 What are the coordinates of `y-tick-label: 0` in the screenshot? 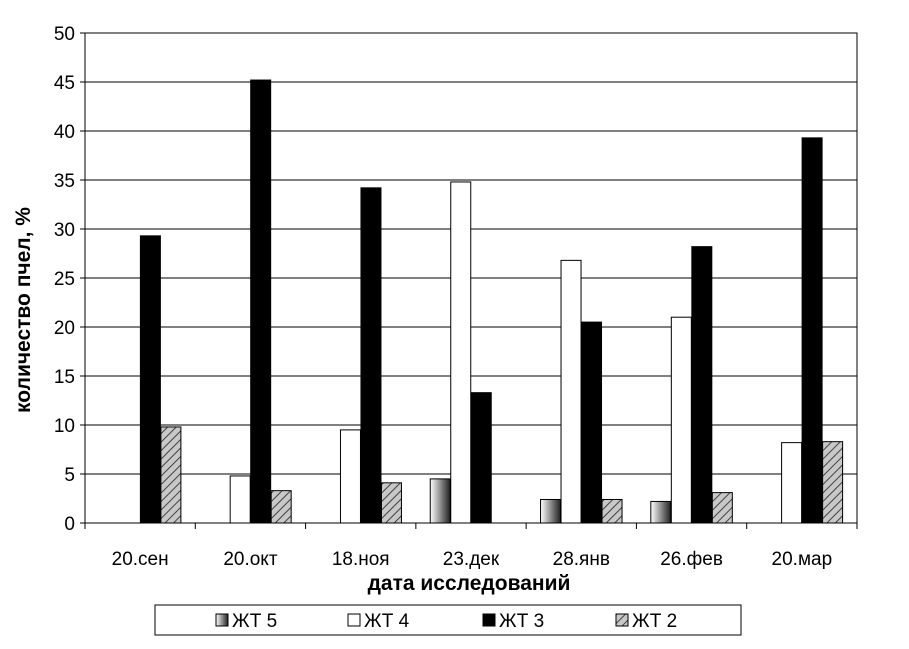 It's located at (69, 524).